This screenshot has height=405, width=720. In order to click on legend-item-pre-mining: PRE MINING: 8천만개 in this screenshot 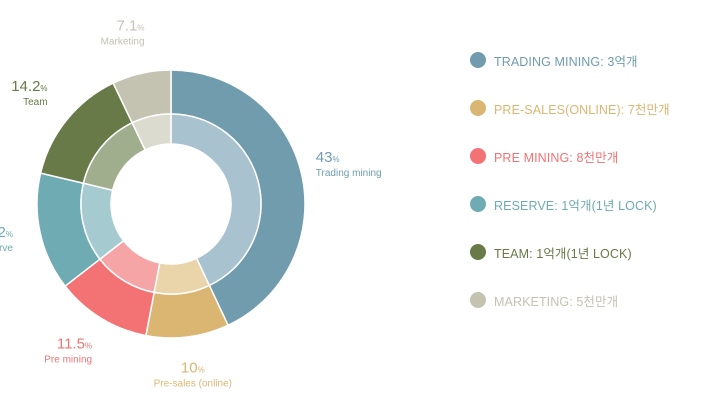, I will do `click(592, 156)`.